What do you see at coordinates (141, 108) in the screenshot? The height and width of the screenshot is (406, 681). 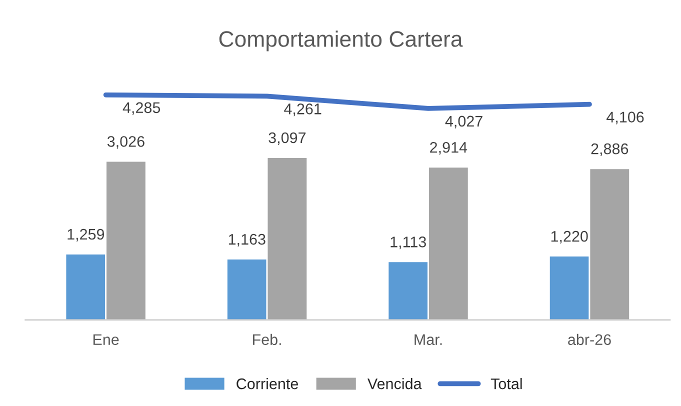 I see `data-label: 4,285` at bounding box center [141, 108].